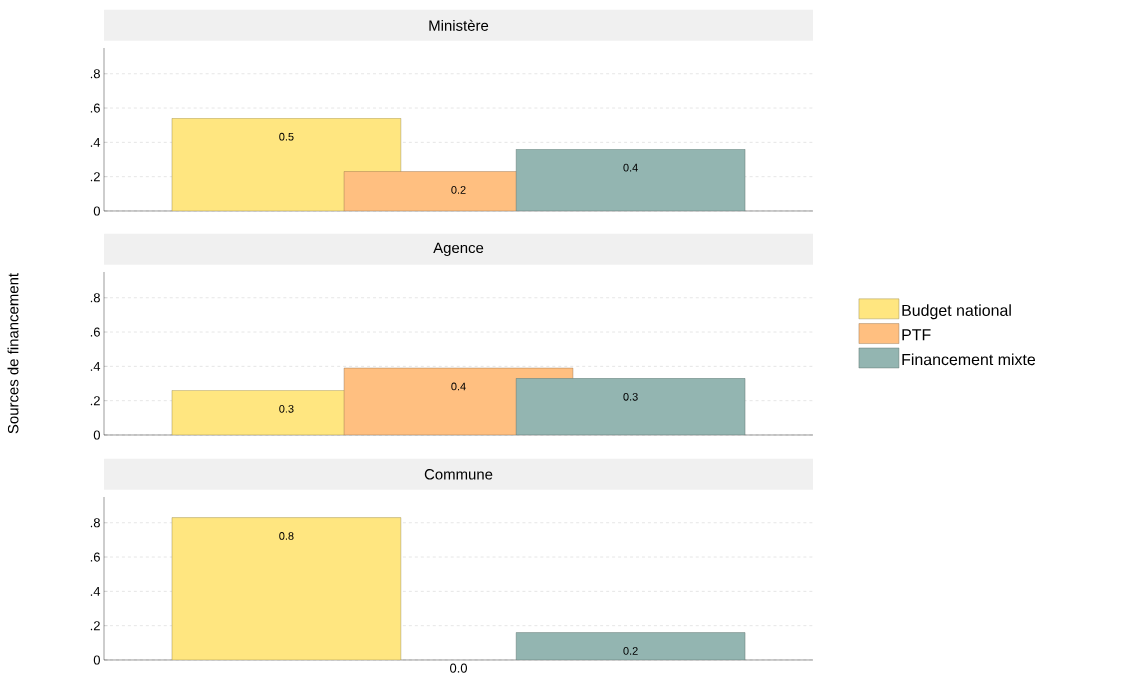 This screenshot has height=688, width=1147. Describe the element at coordinates (458, 249) in the screenshot. I see `chart-title: Agence` at that location.